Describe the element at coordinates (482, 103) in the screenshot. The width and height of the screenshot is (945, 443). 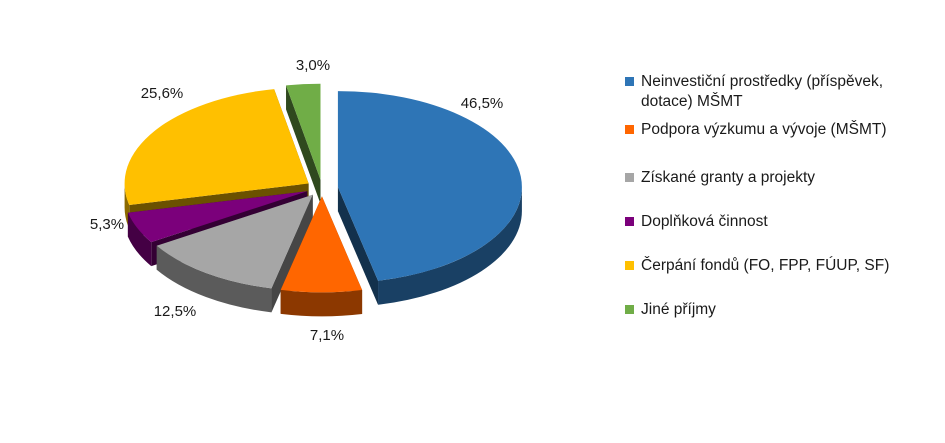
I see `pie-data-label: 46,5%` at that location.